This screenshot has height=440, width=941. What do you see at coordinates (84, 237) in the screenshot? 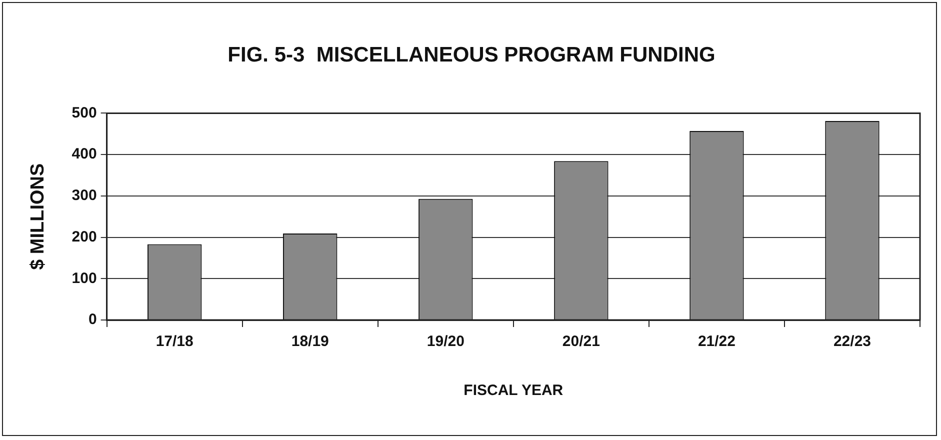
I see `y-tick-label: 200` at bounding box center [84, 237].